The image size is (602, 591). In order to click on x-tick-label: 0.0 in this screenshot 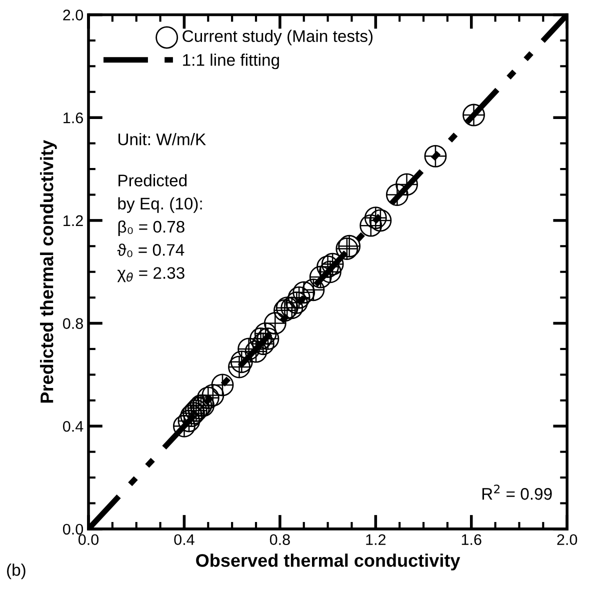, I will do `click(88, 540)`.